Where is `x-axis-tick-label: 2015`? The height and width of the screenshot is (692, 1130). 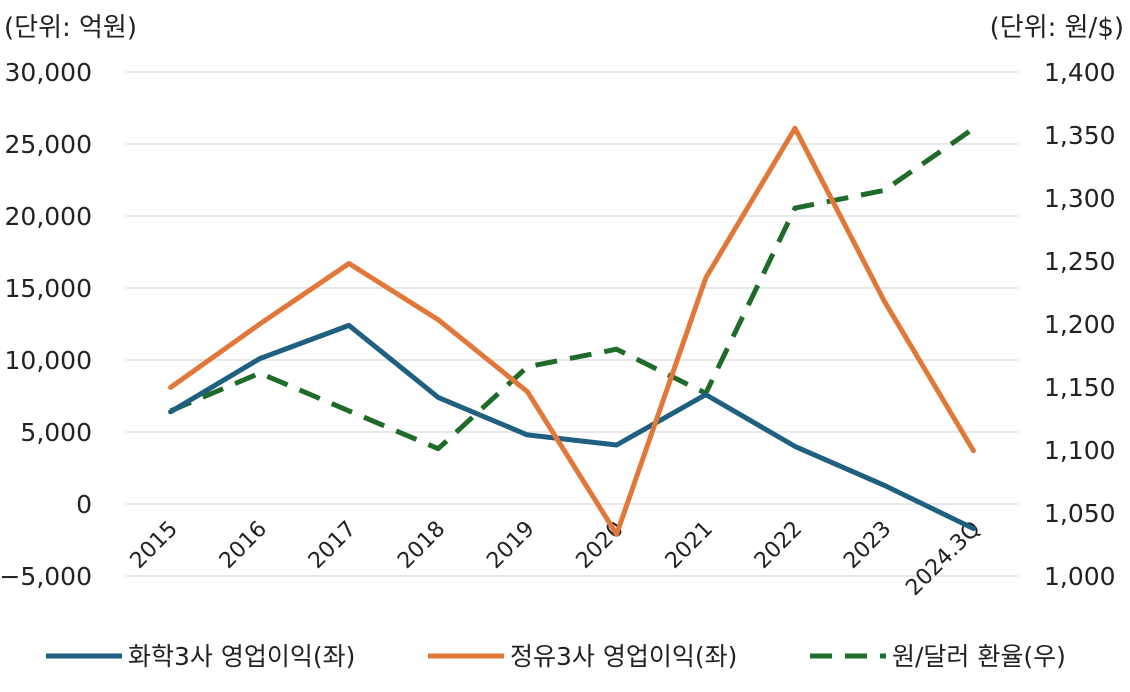
x-axis-tick-label: 2015 is located at coordinates (154, 545).